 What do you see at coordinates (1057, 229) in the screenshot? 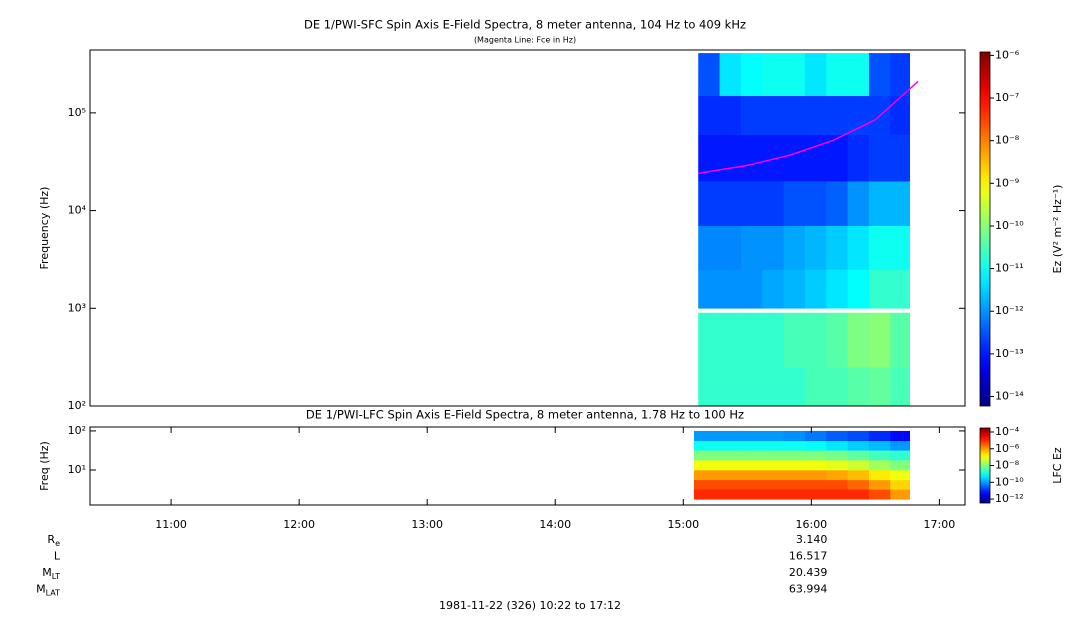
I see `colorbar-label: Ez (V² m⁻² Hz⁻¹)` at bounding box center [1057, 229].